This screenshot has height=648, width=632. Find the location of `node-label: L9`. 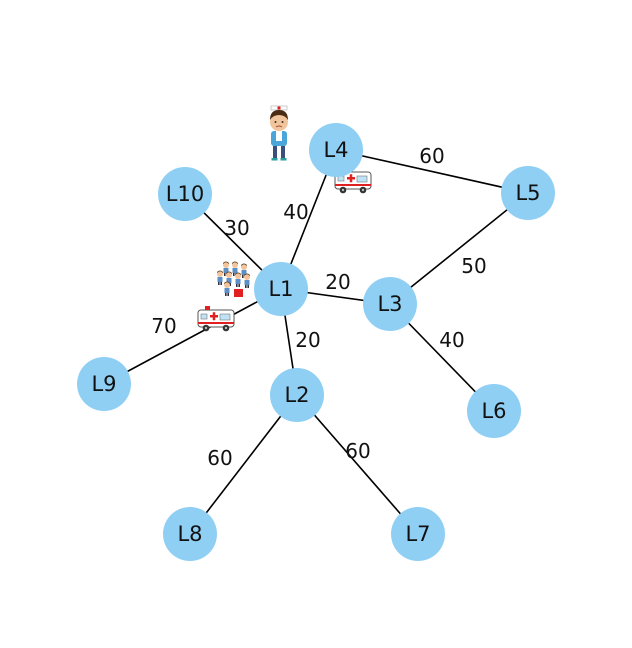

node-label: L9 is located at coordinates (103, 384).